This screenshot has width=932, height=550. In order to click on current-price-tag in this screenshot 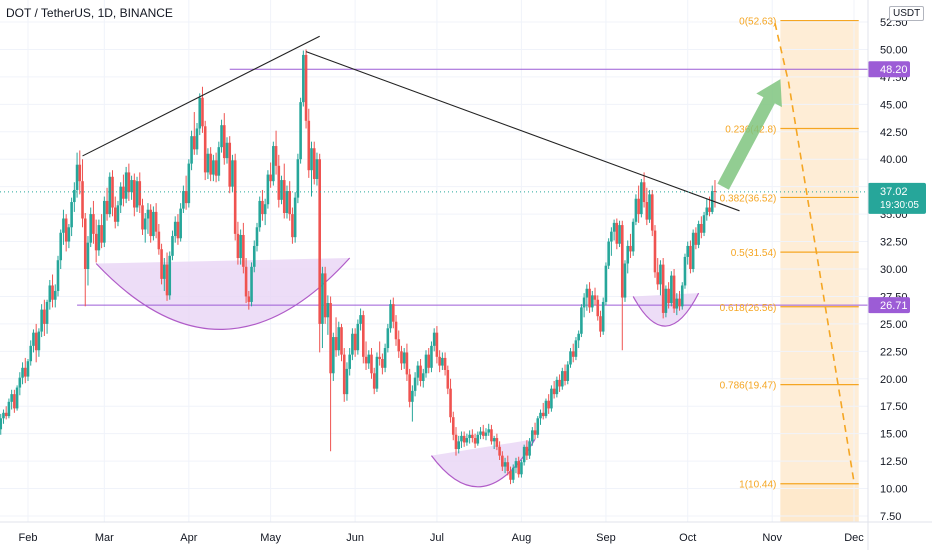, I will do `click(897, 198)`.